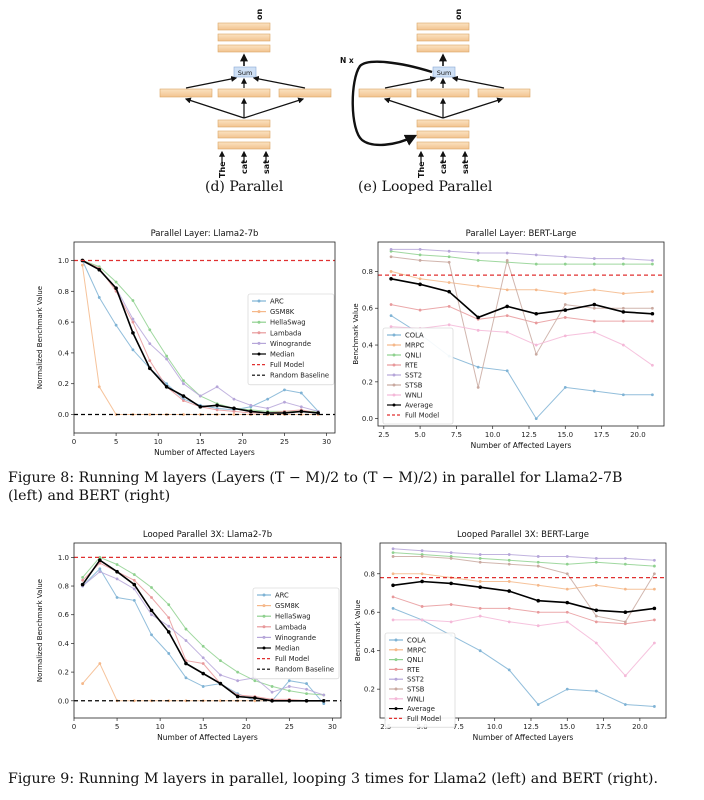 The height and width of the screenshot is (800, 704). Describe the element at coordinates (287, 606) in the screenshot. I see `legend-label-gsm8k: GSM8K` at that location.